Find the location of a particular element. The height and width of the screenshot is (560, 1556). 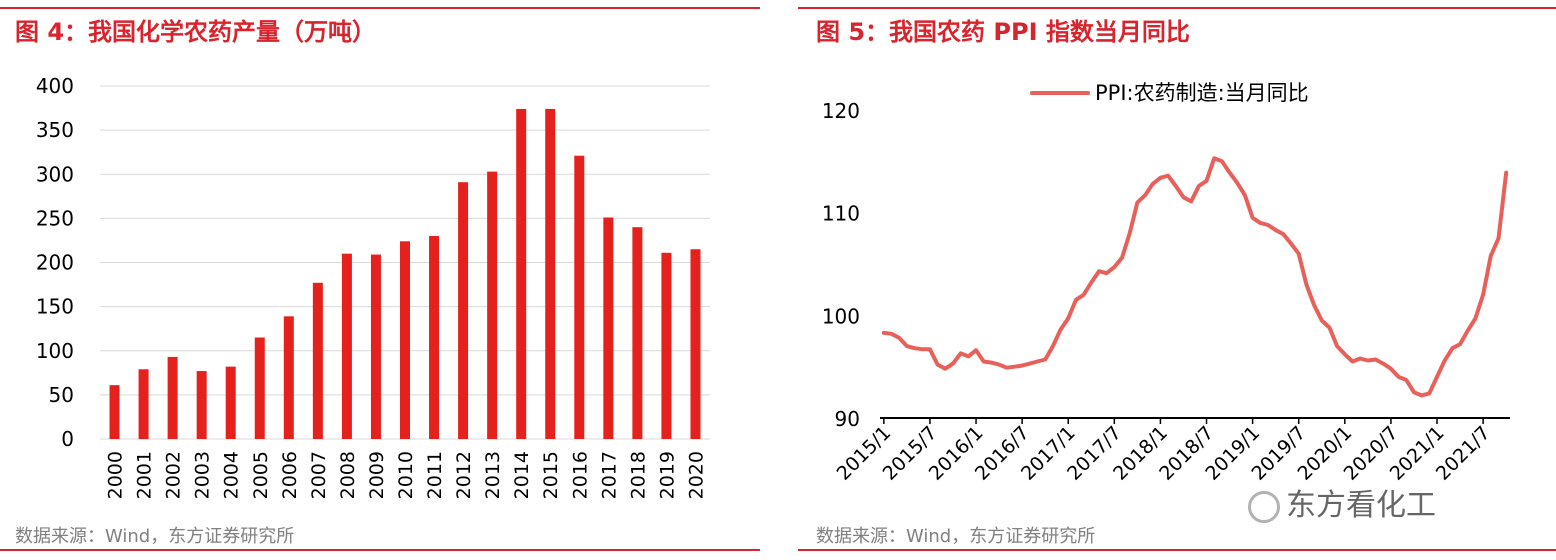

bar-2014 is located at coordinates (521, 273).